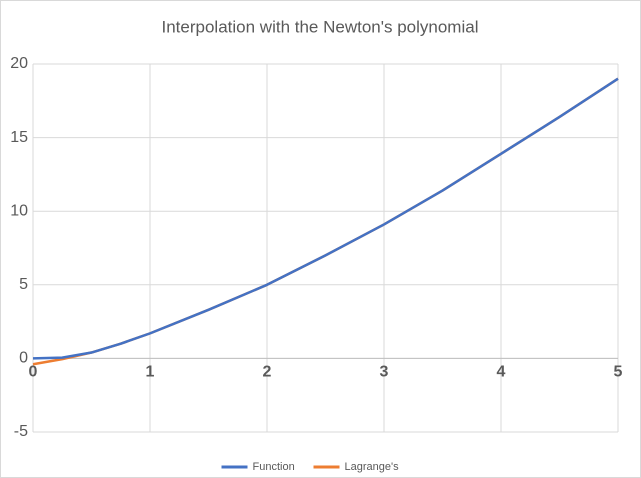 This screenshot has height=478, width=641. I want to click on y-tick-label: 10, so click(19, 210).